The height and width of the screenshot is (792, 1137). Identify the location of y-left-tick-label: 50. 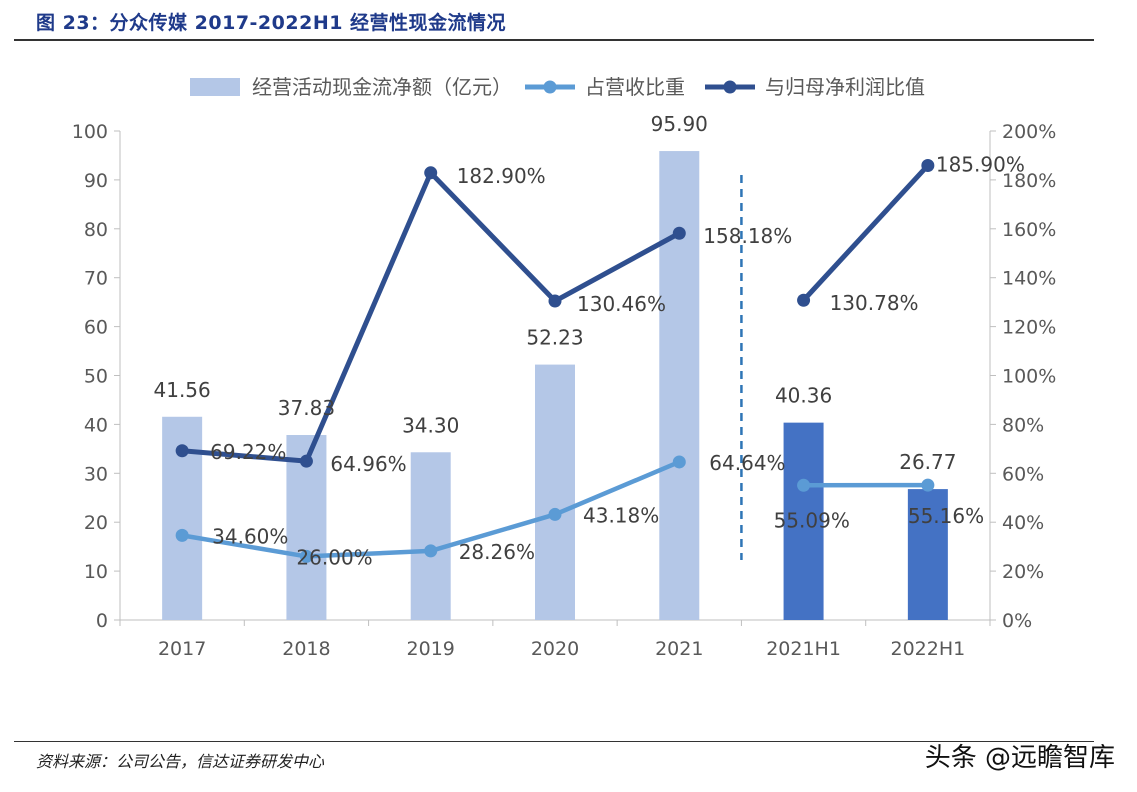
(96, 377).